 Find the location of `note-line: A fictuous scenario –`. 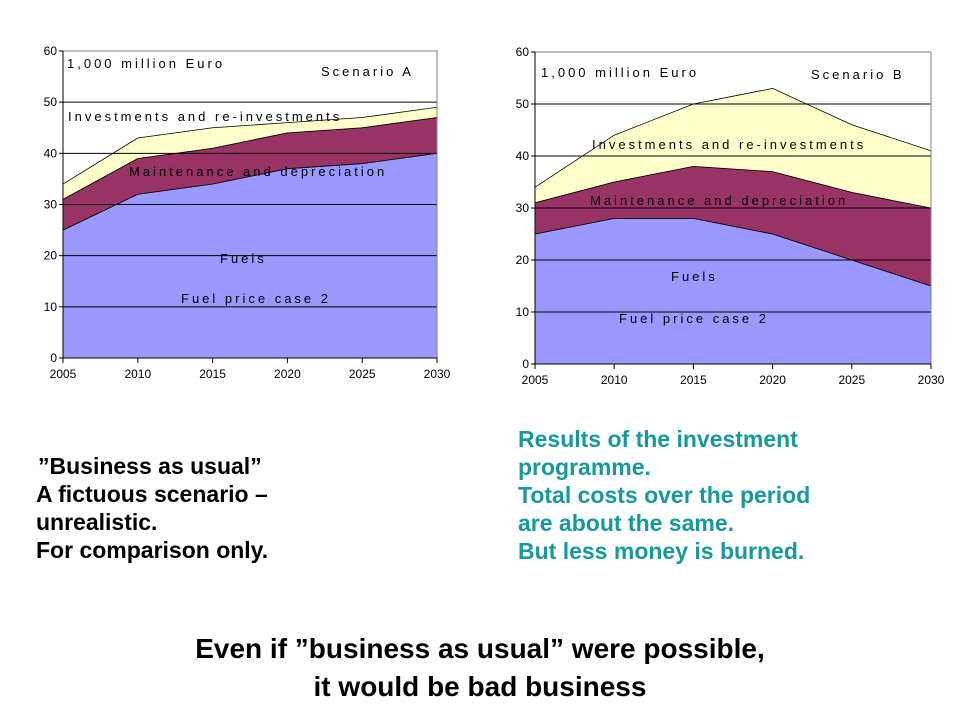

note-line: A fictuous scenario – is located at coordinates (152, 494).